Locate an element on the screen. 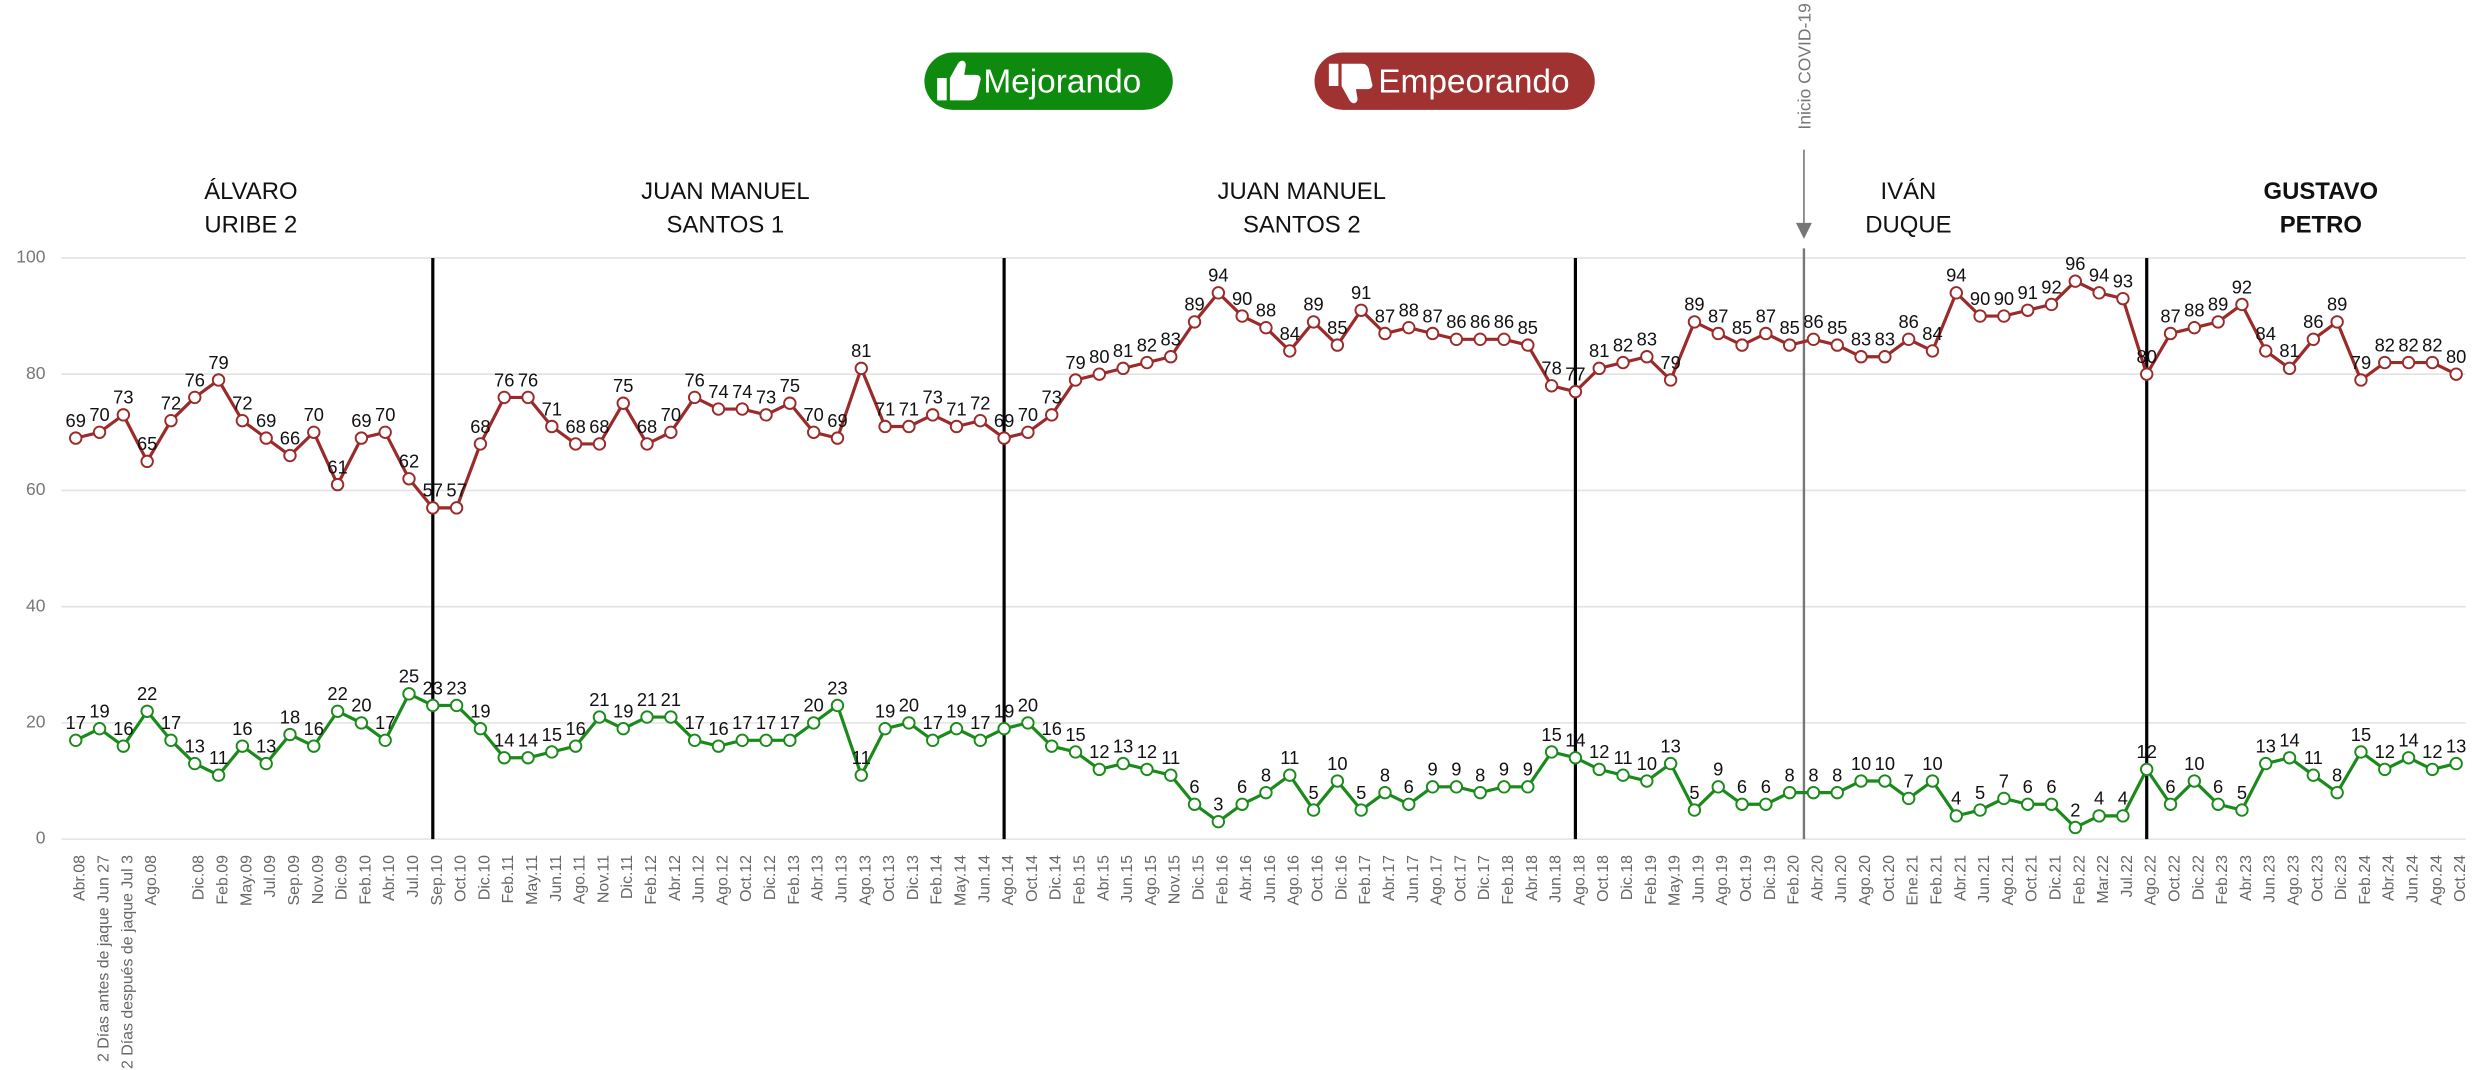 This screenshot has width=2473, height=1070. x-tick-label: Ago.18 is located at coordinates (1579, 880).